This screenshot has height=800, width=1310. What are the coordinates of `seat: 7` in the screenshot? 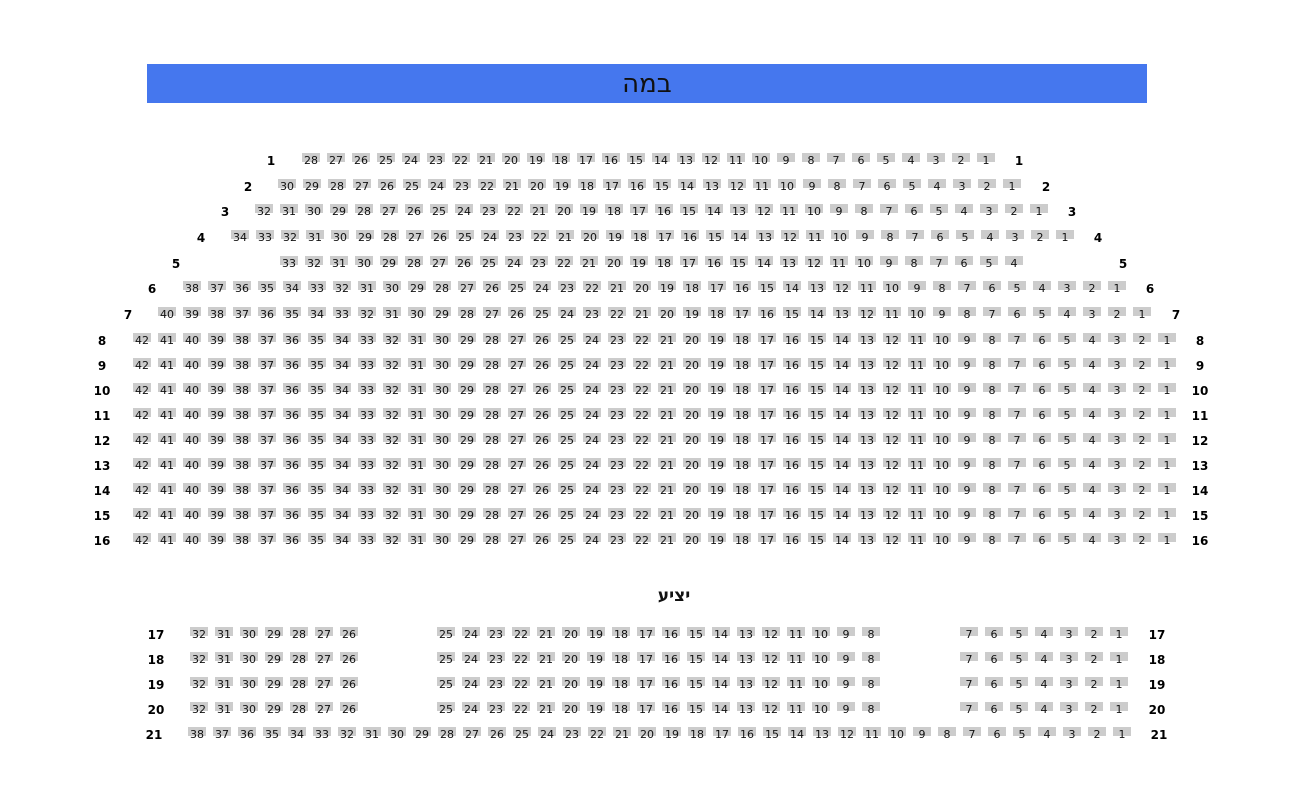 It's located at (1017, 516).